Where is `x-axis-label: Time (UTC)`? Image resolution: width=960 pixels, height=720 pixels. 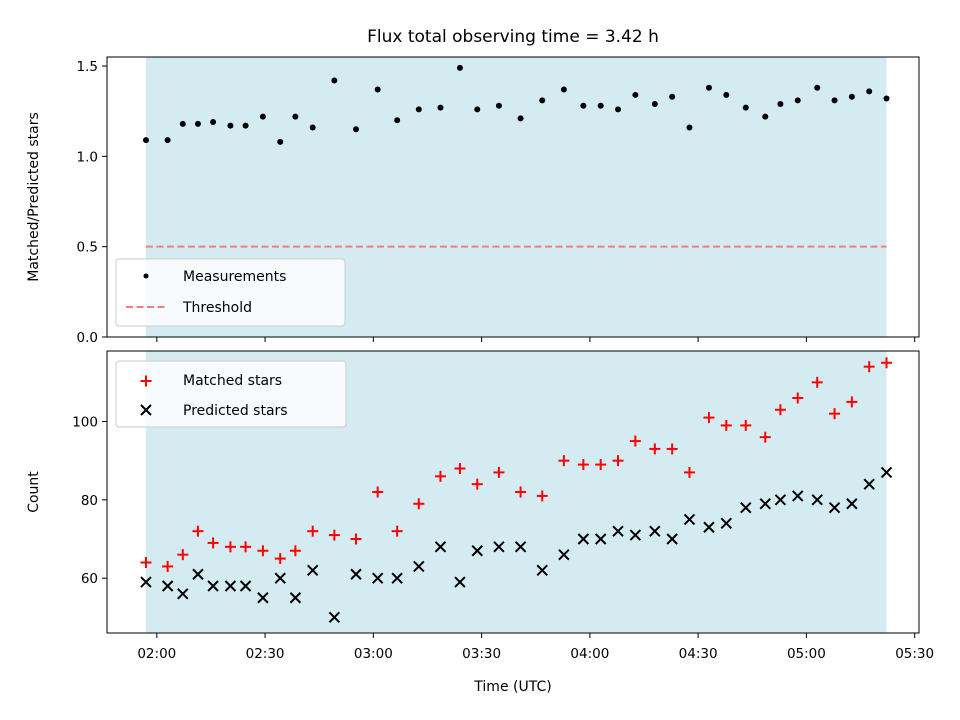 x-axis-label: Time (UTC) is located at coordinates (512, 687).